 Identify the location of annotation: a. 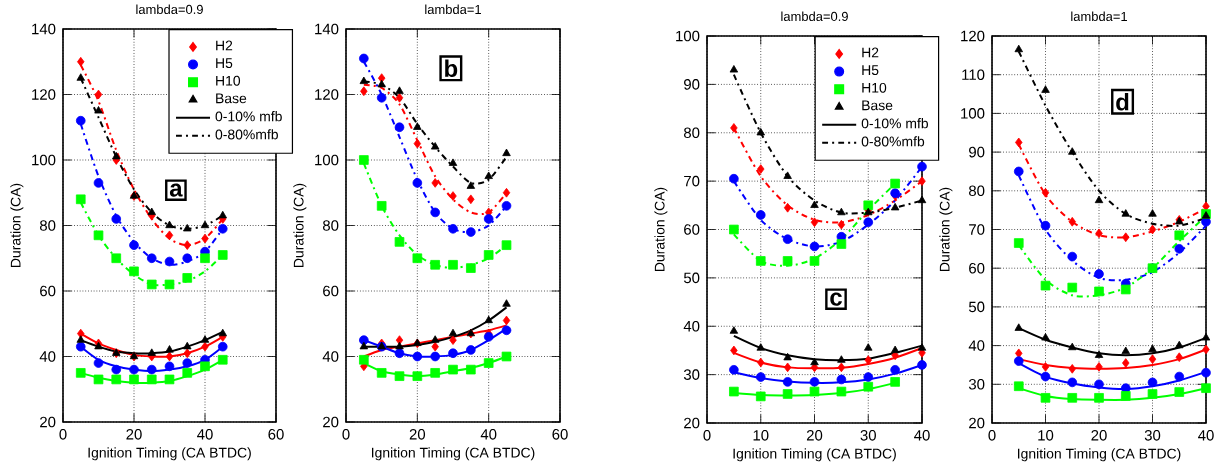
(176, 190).